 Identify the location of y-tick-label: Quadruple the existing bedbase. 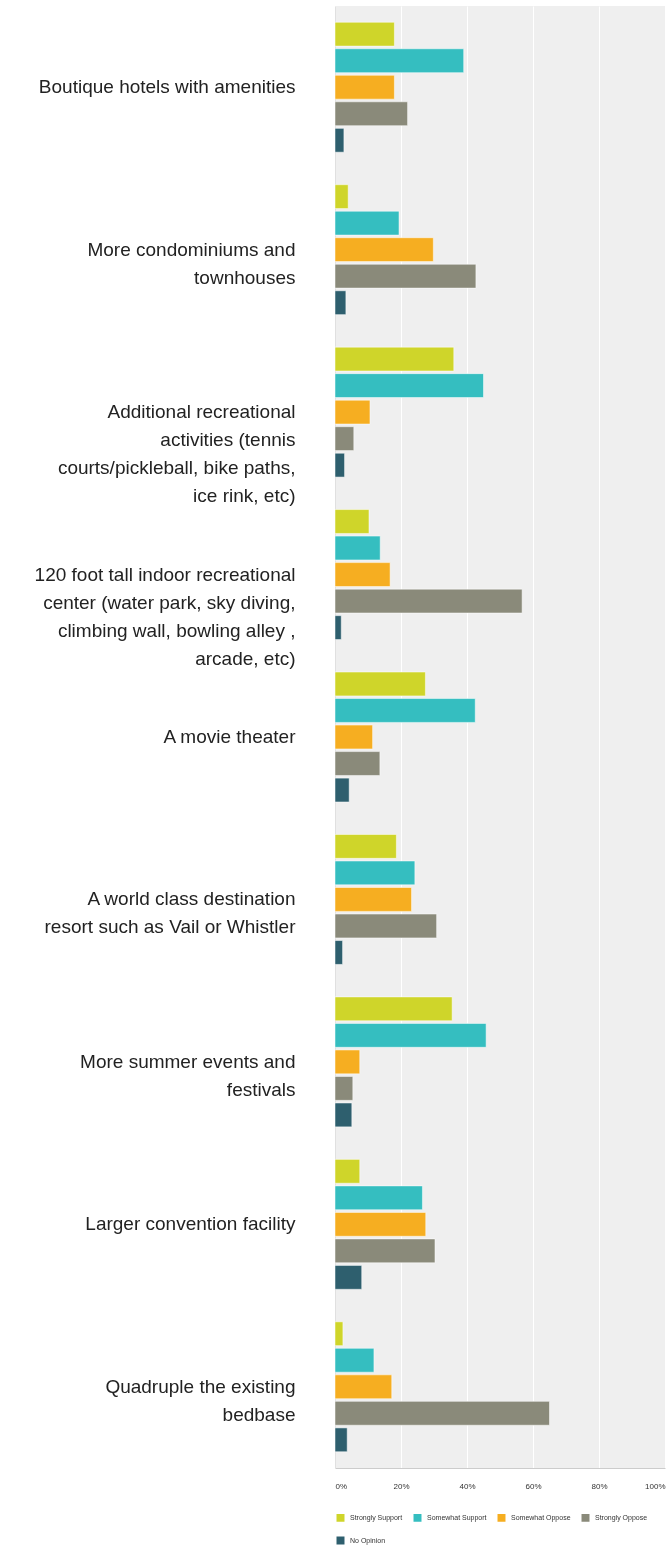
(200, 1400).